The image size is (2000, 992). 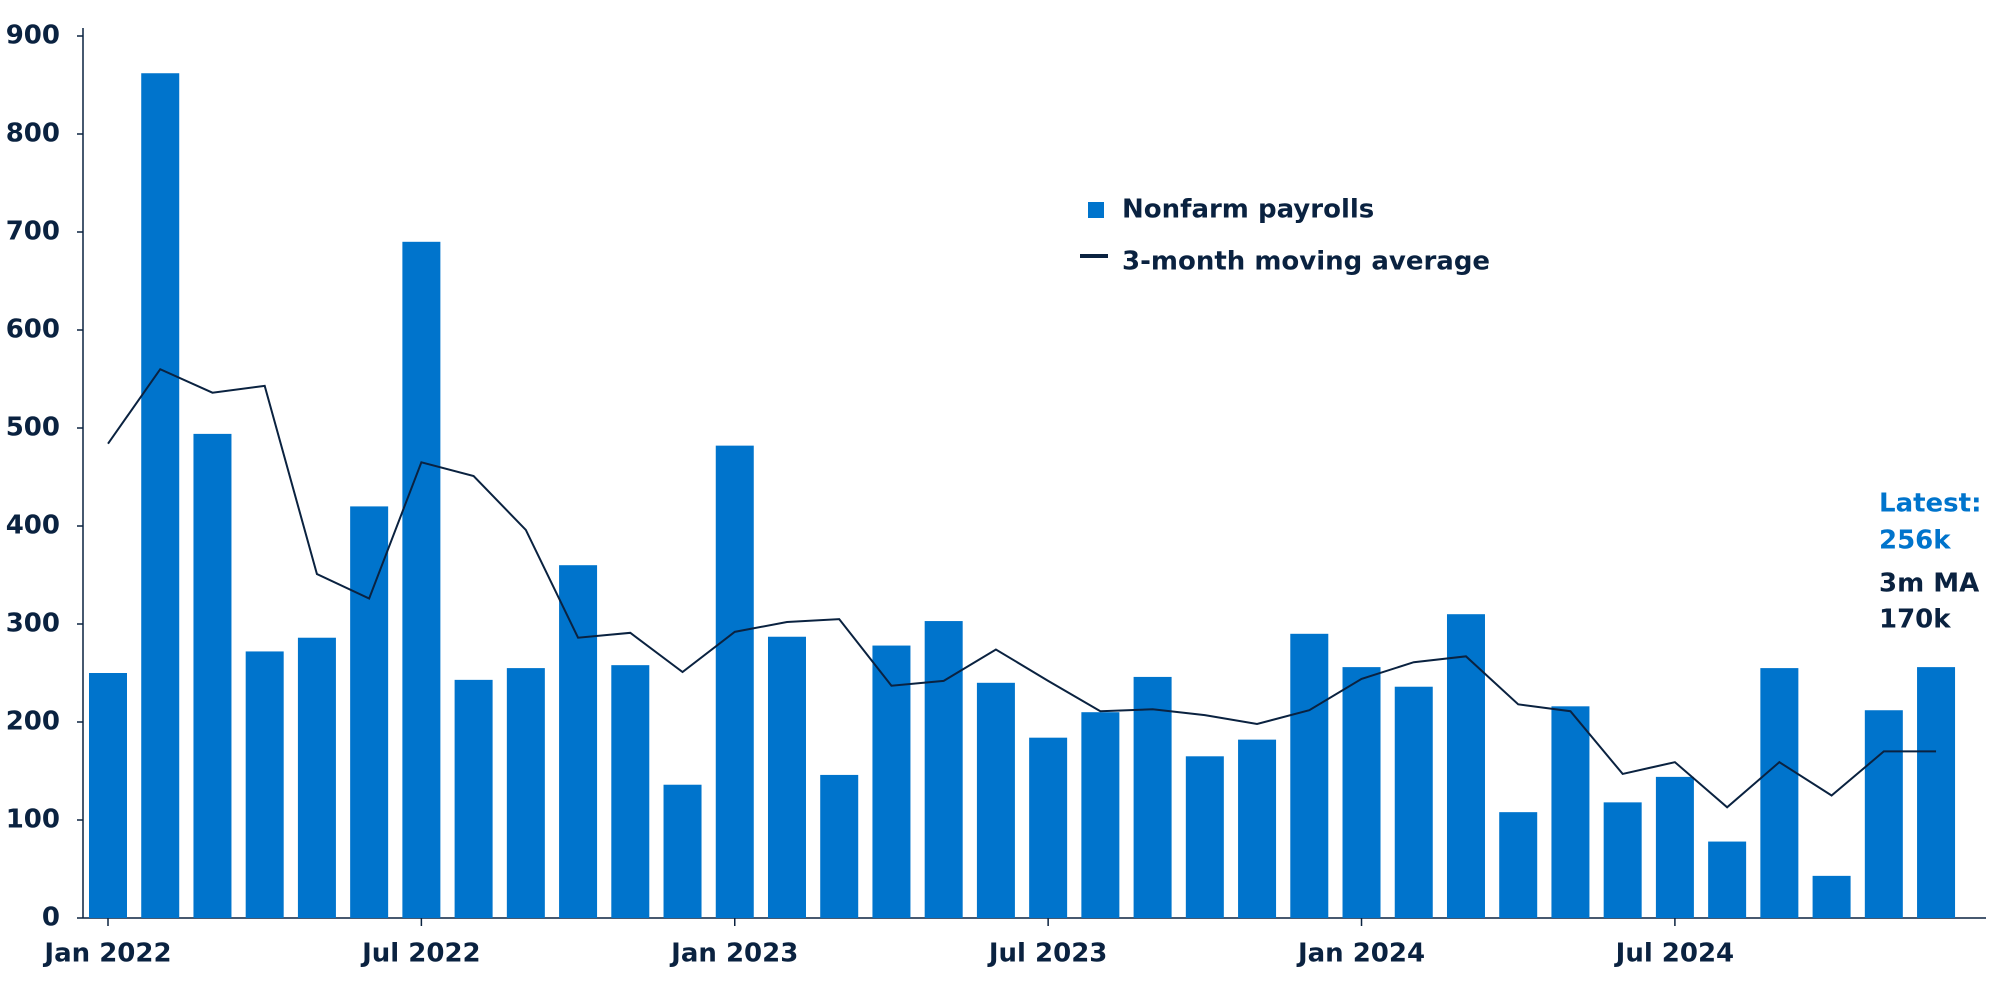 What do you see at coordinates (33, 232) in the screenshot?
I see `y-tick-label: 700` at bounding box center [33, 232].